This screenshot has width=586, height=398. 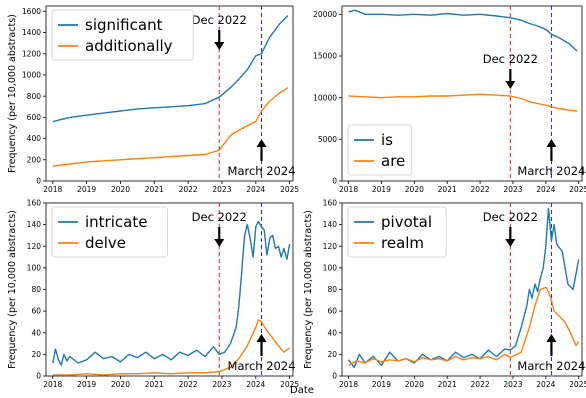 I want to click on series-line-are, so click(x=463, y=102).